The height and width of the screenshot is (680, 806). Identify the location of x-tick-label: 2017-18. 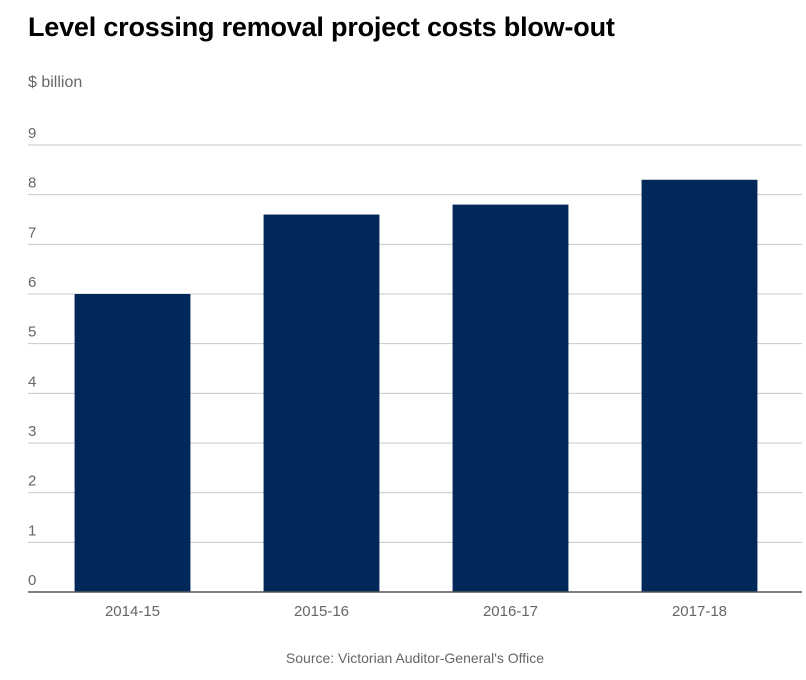
(699, 611).